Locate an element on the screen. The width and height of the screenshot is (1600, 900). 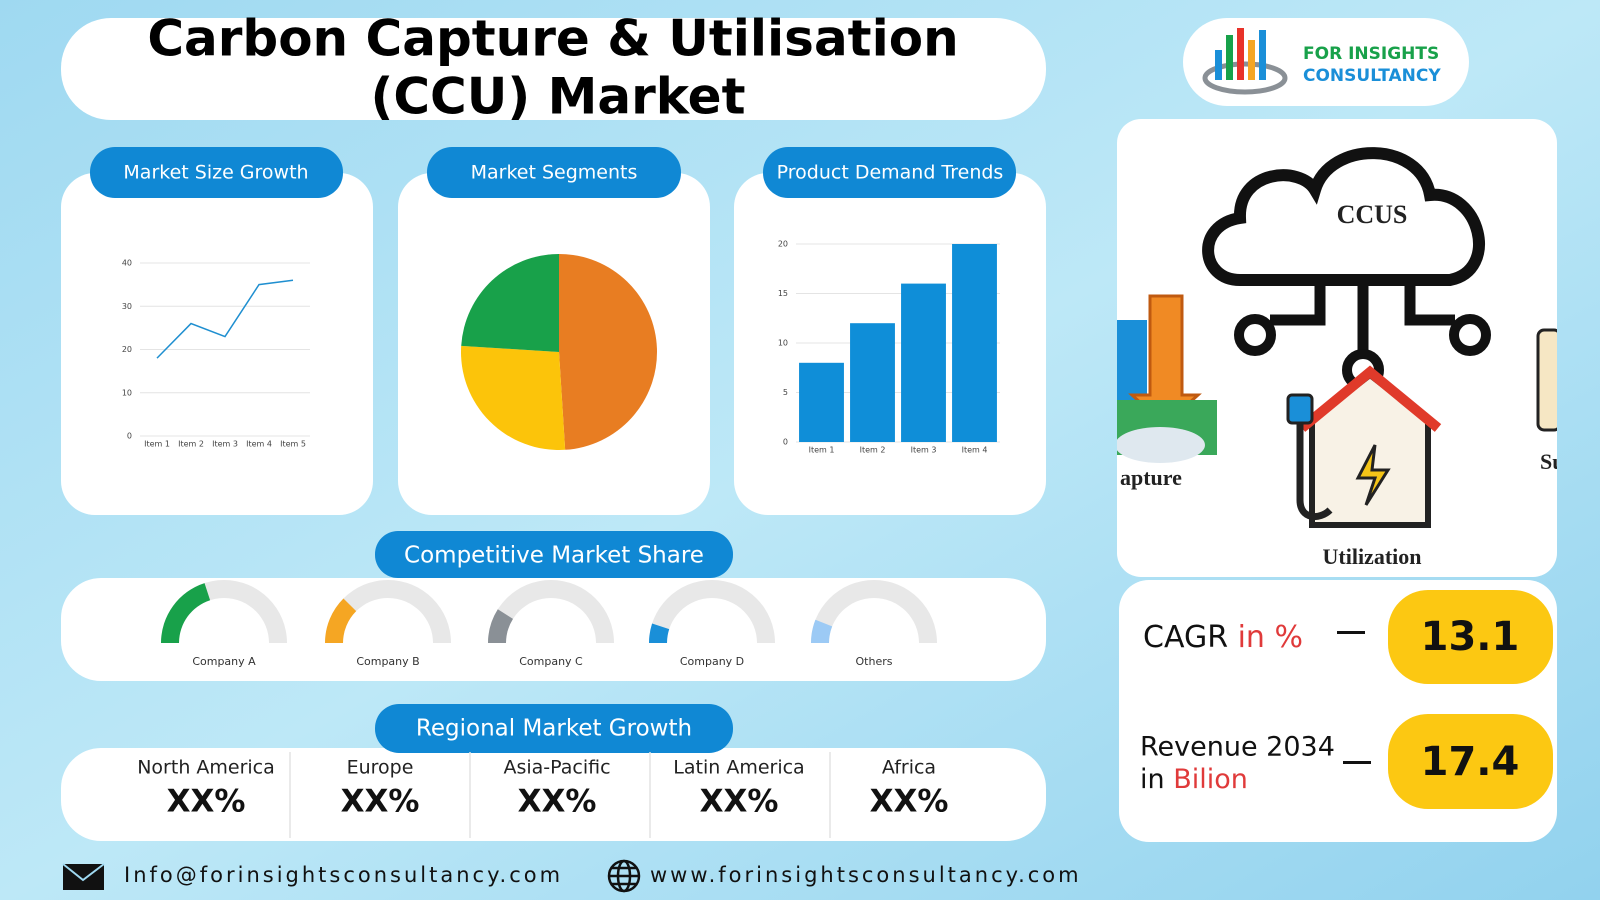
gauge-label: Others is located at coordinates (874, 661).